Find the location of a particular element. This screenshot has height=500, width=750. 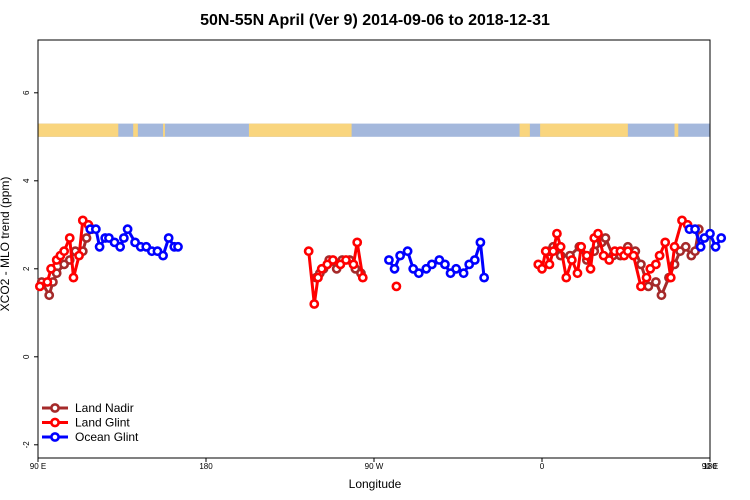

y-axis-label: XCO2 - MLO trend (ppm) is located at coordinates (6, 244).